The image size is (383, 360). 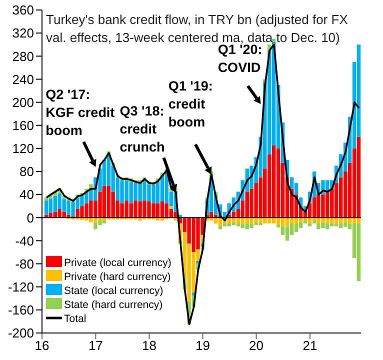 What do you see at coordinates (149, 346) in the screenshot?
I see `x-tick-label: 18` at bounding box center [149, 346].